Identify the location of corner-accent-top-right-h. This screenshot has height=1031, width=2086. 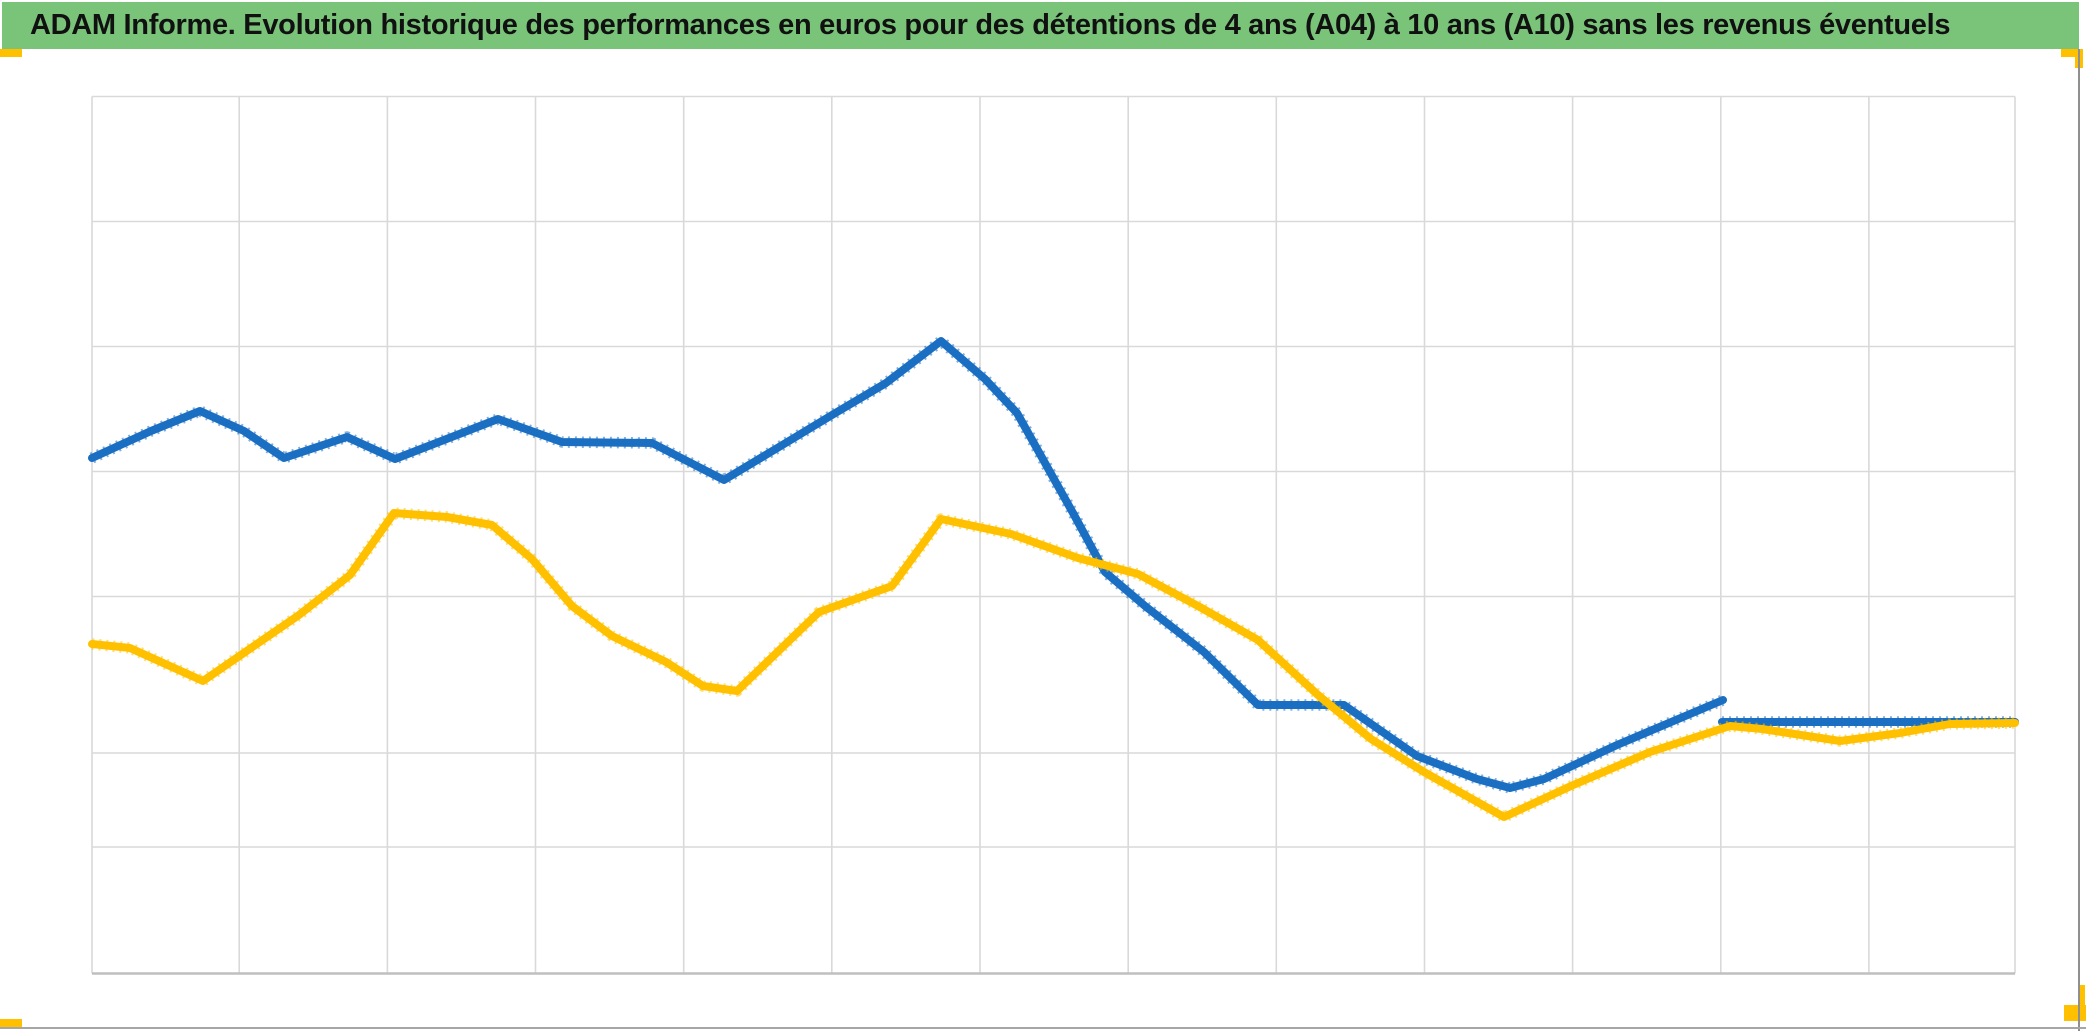
(2072, 53).